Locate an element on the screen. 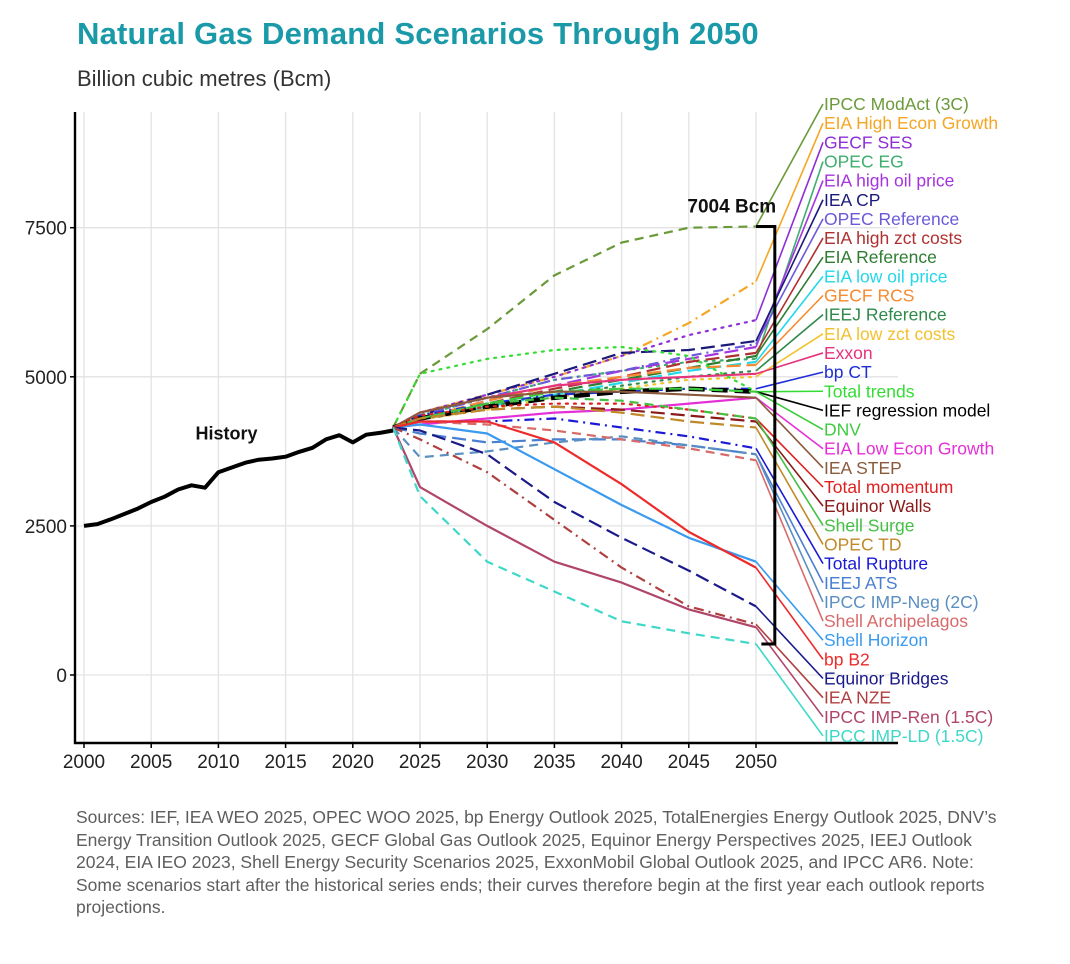 The height and width of the screenshot is (964, 1070). series-label: Exxon is located at coordinates (848, 353).